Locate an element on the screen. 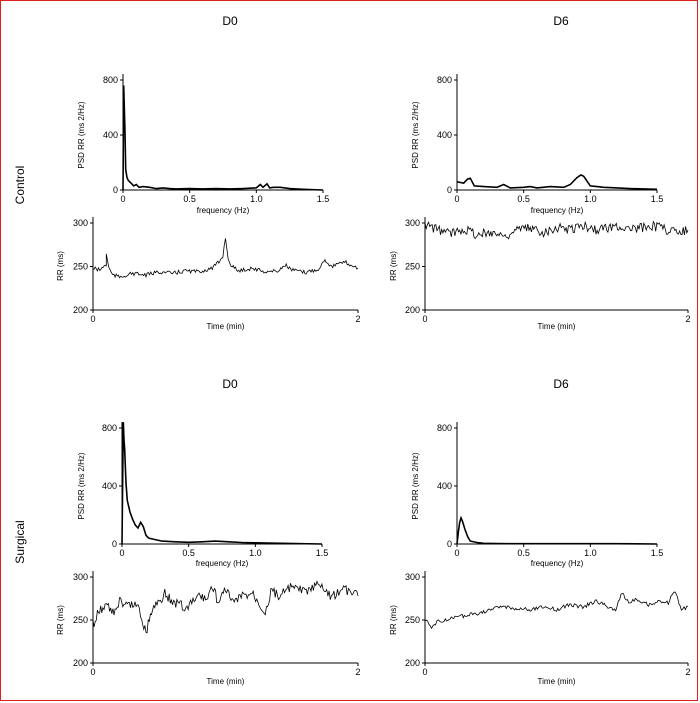 The height and width of the screenshot is (703, 700). title-surgical-d0: D0 is located at coordinates (230, 384).